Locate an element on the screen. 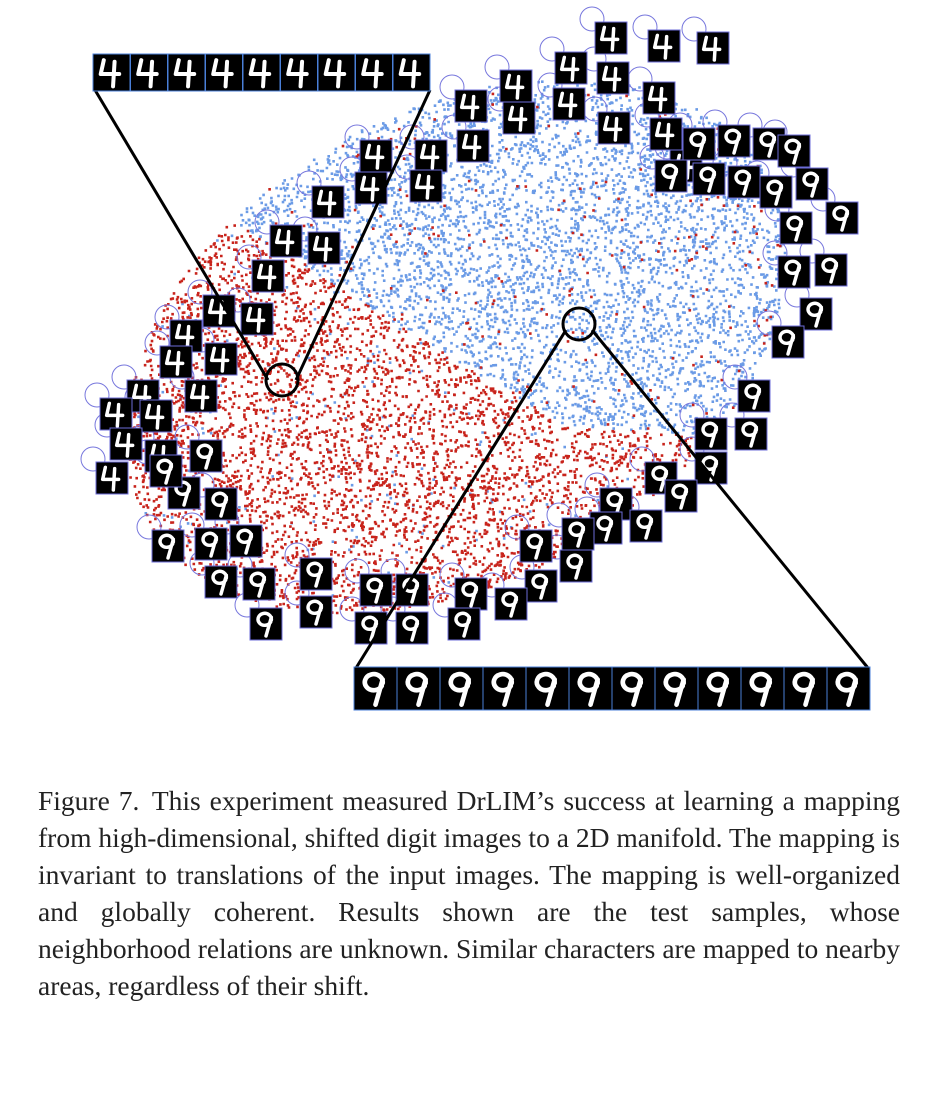  figure-label: Figure 7. is located at coordinates (89, 800).